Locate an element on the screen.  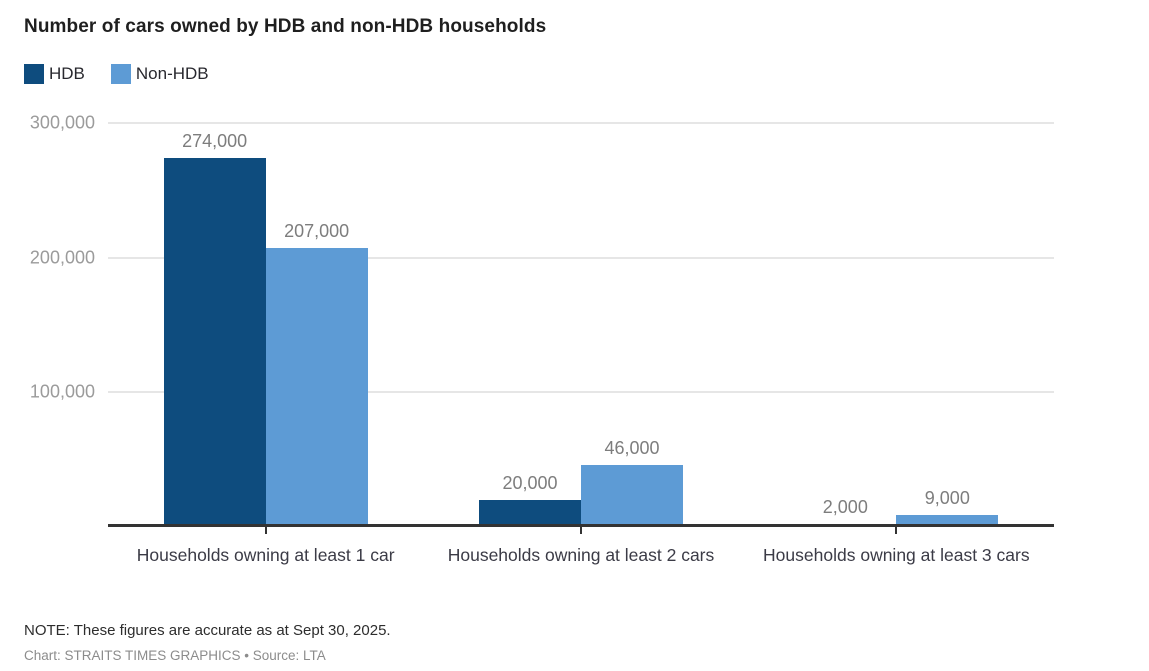
legend-label: HDB is located at coordinates (67, 73).